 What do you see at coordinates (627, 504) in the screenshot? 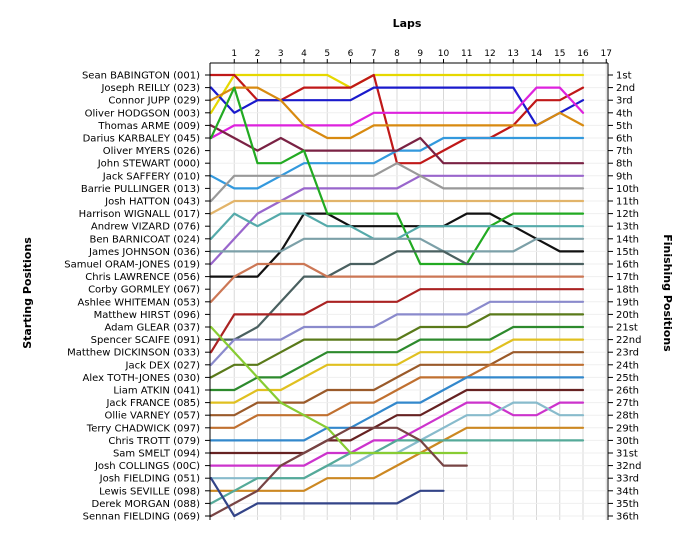
I see `finishing-position-label: 35th` at bounding box center [627, 504].